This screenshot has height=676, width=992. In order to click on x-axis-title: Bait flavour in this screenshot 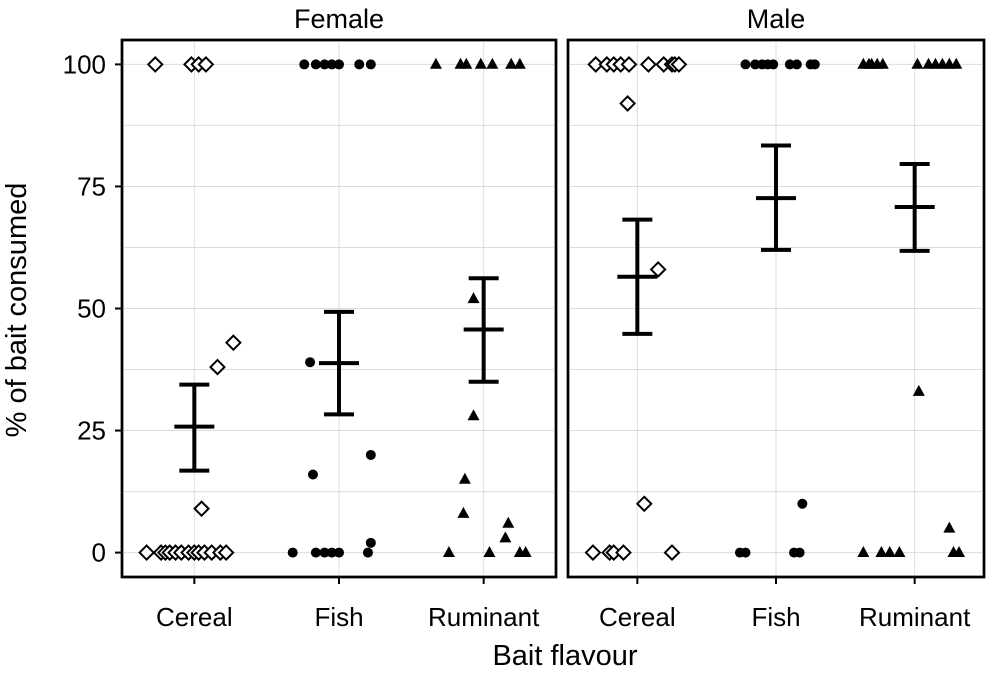, I will do `click(564, 656)`.